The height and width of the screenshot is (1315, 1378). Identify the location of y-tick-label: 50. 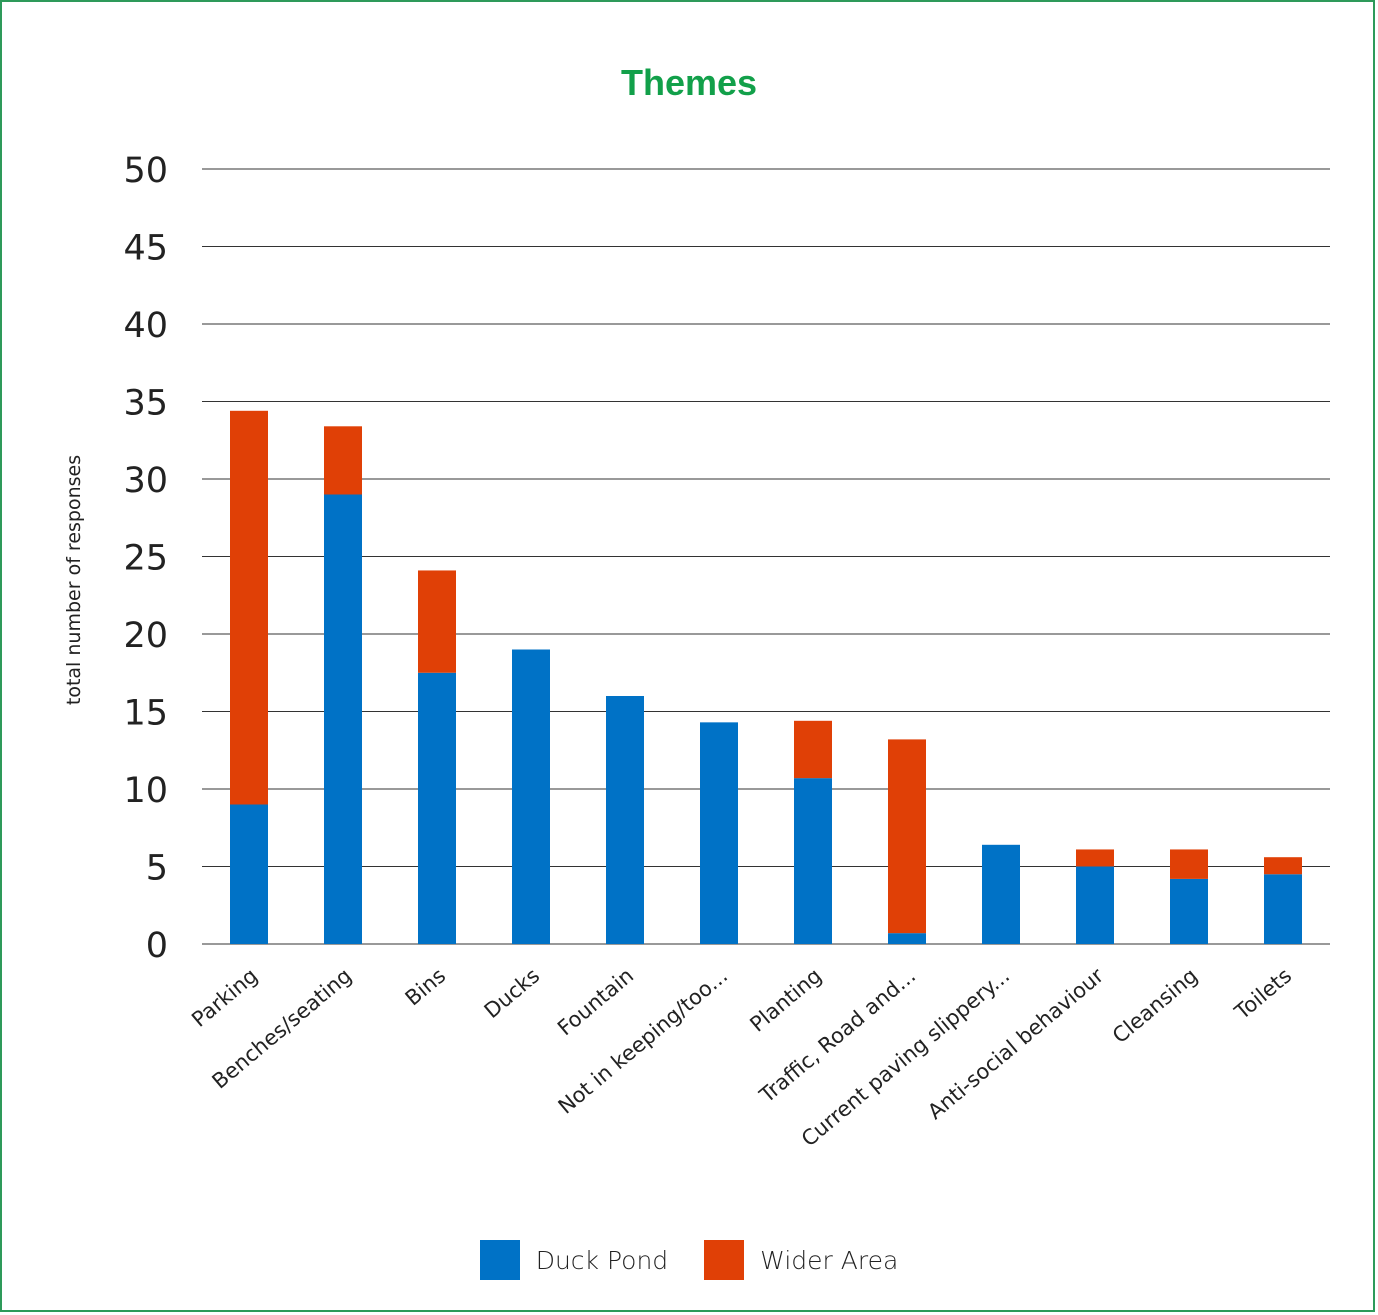
(145, 171).